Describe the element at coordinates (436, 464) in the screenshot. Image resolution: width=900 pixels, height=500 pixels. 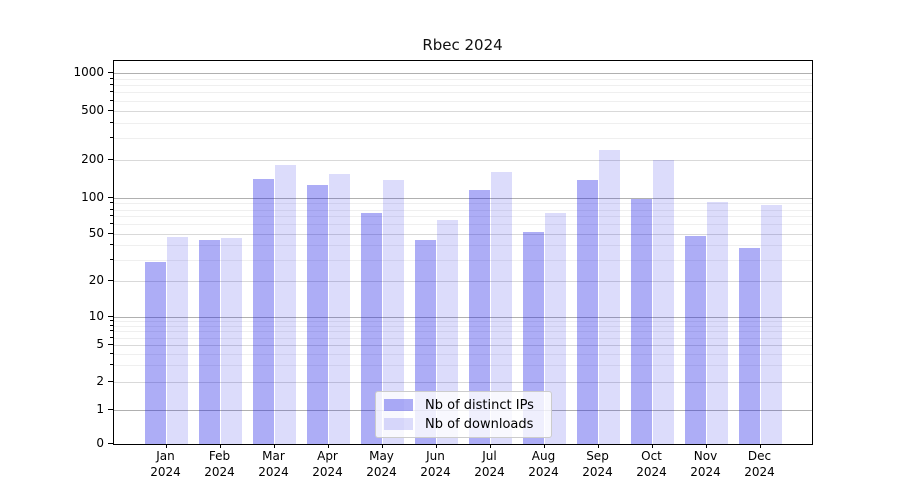
I see `x-axis-tick-label: Jun 2024` at that location.